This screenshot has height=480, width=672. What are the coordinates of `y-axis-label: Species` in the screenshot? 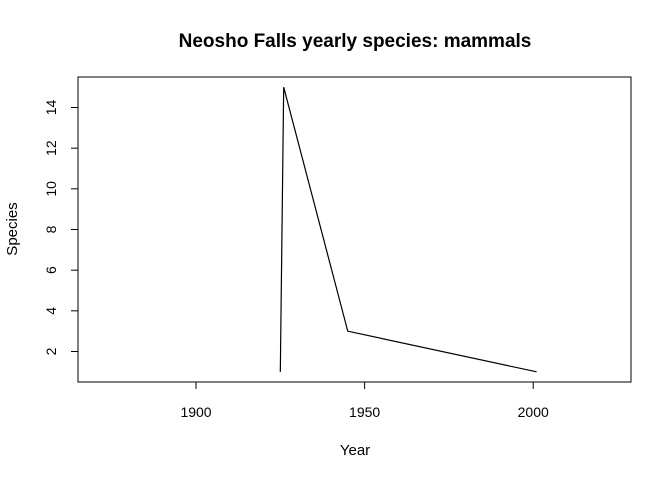 It's located at (12, 228).